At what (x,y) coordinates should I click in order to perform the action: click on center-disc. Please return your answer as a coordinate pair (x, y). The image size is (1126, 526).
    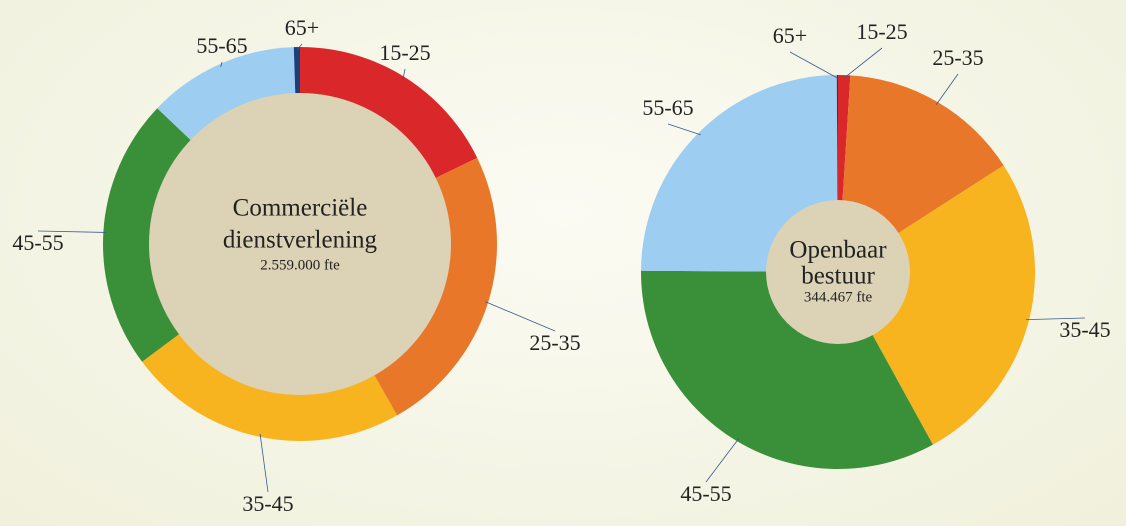
    Looking at the image, I should click on (838, 272).